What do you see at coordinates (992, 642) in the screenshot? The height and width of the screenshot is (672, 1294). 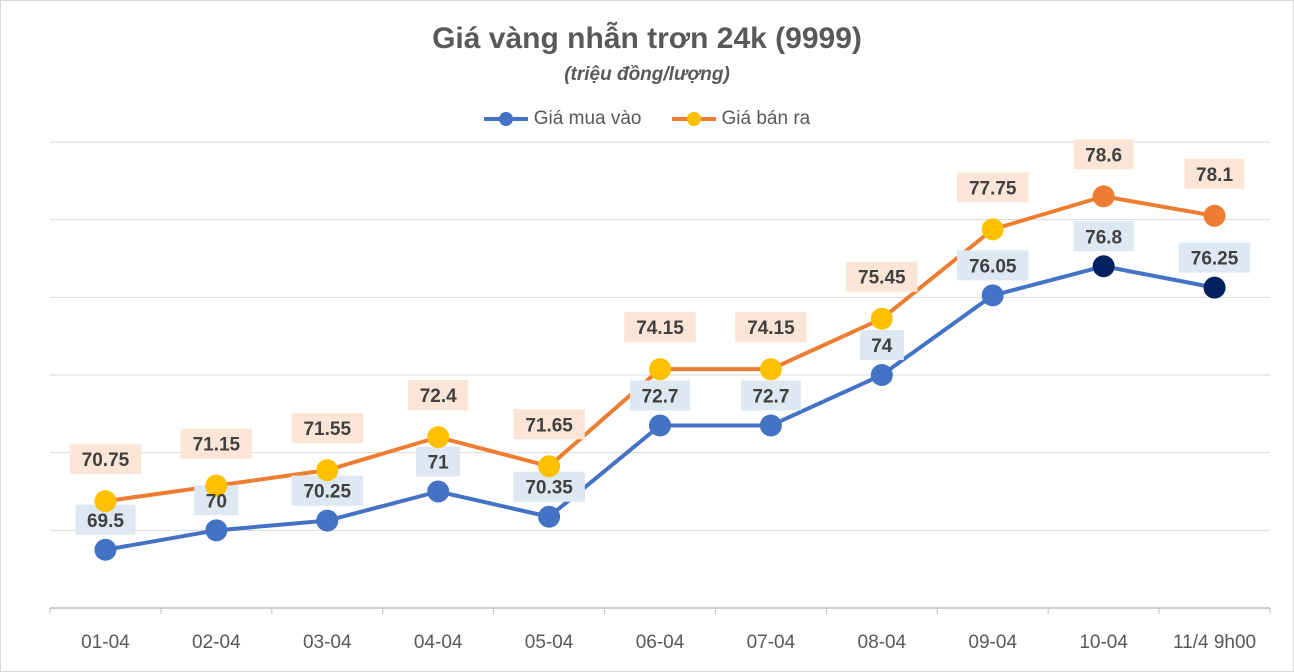 I see `x-tick-label: 09-04` at bounding box center [992, 642].